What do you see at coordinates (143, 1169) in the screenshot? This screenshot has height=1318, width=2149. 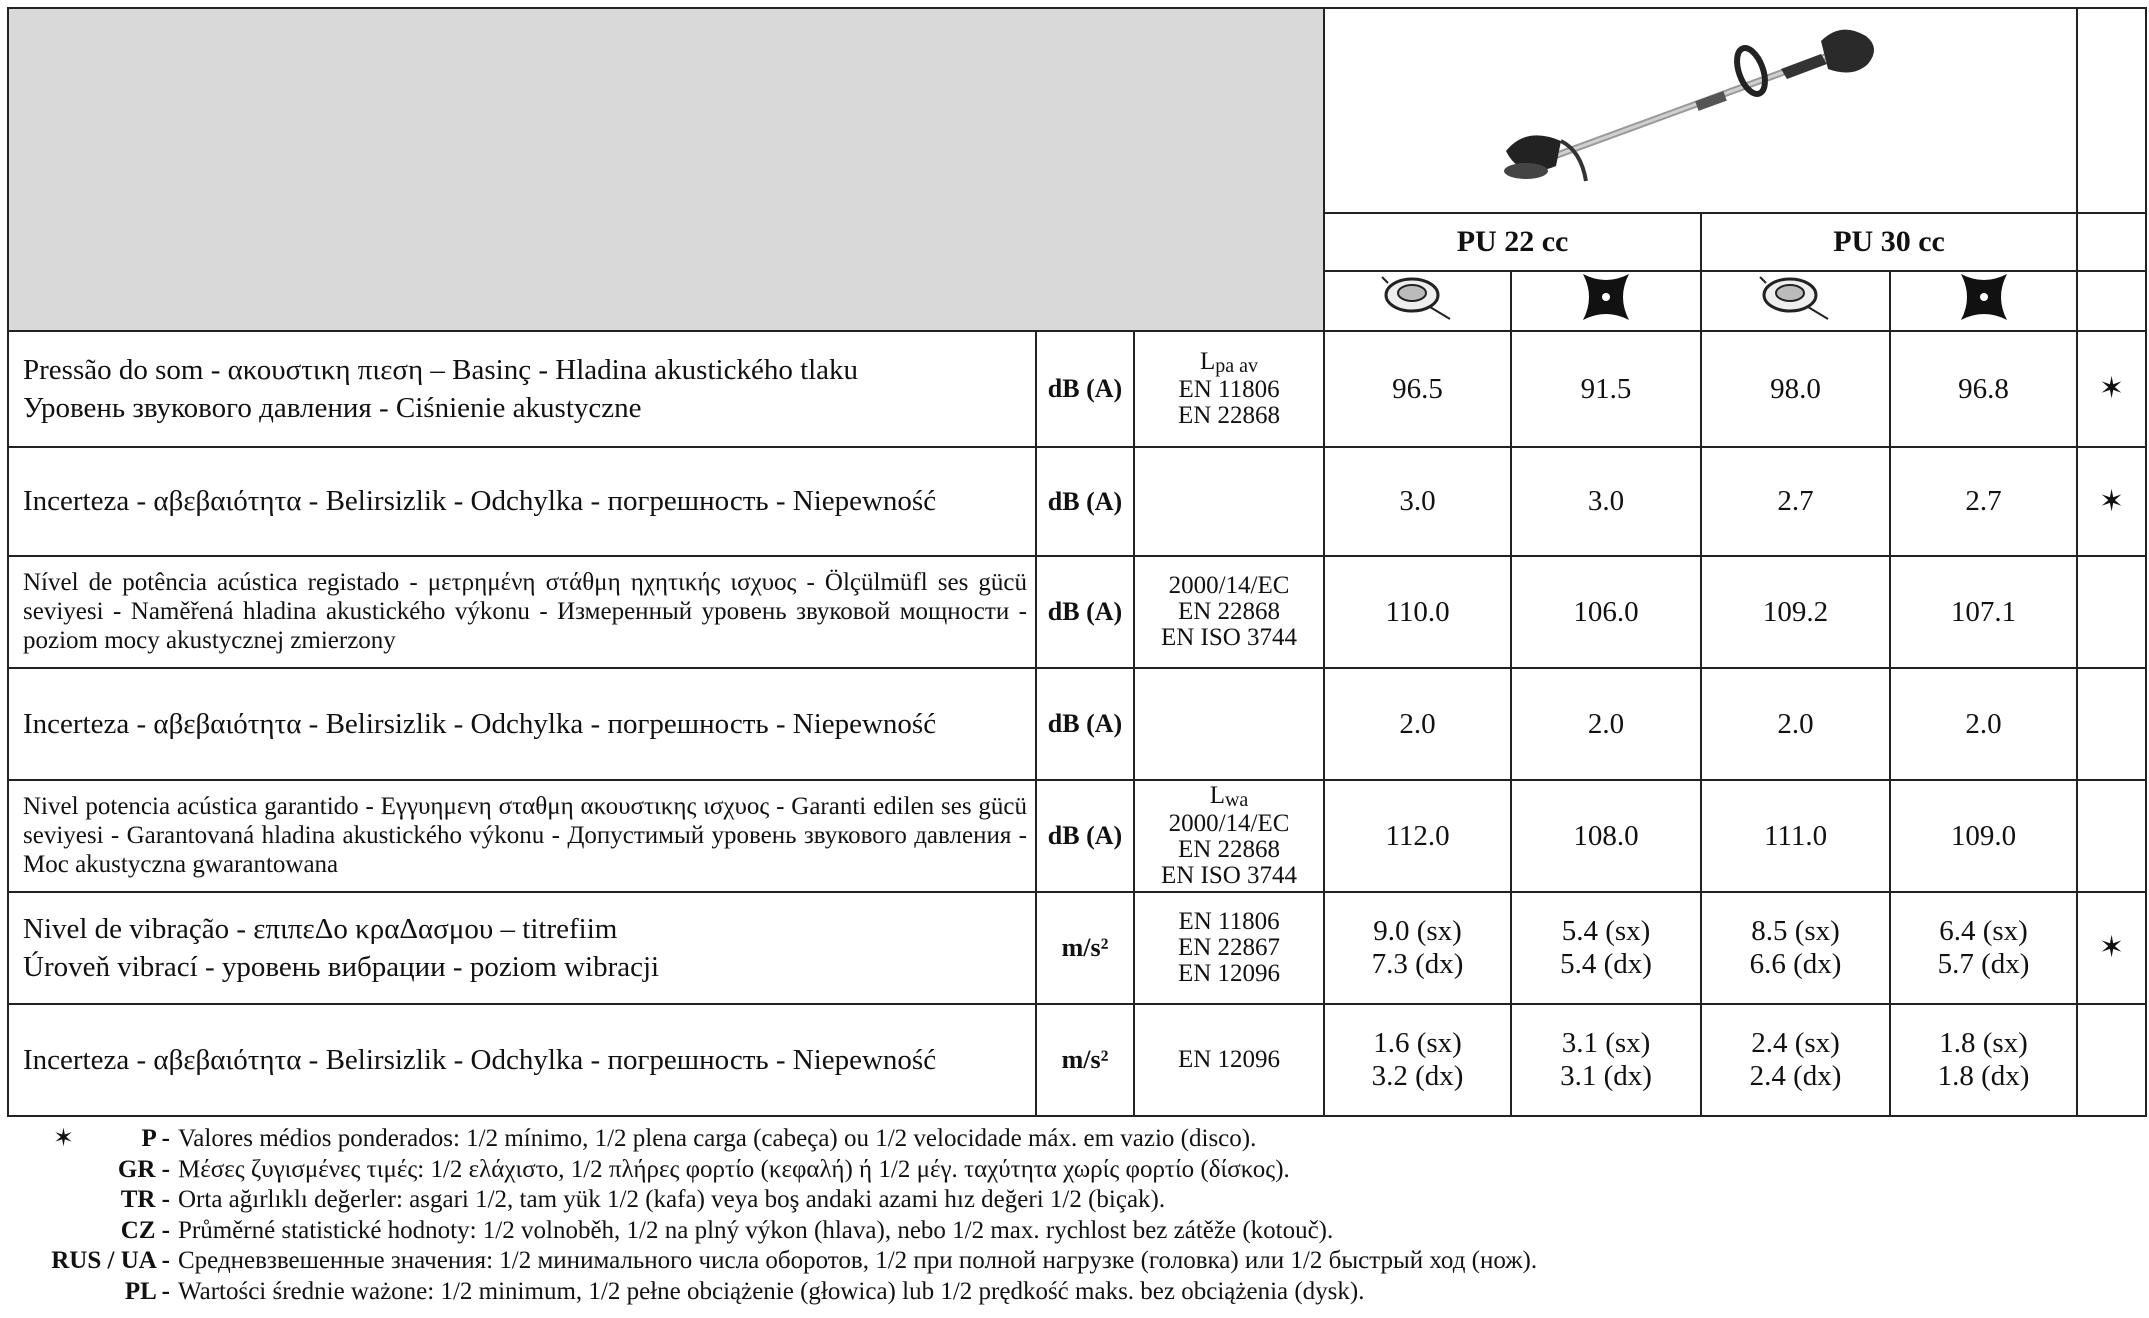 I see `footnote-code: GR -` at bounding box center [143, 1169].